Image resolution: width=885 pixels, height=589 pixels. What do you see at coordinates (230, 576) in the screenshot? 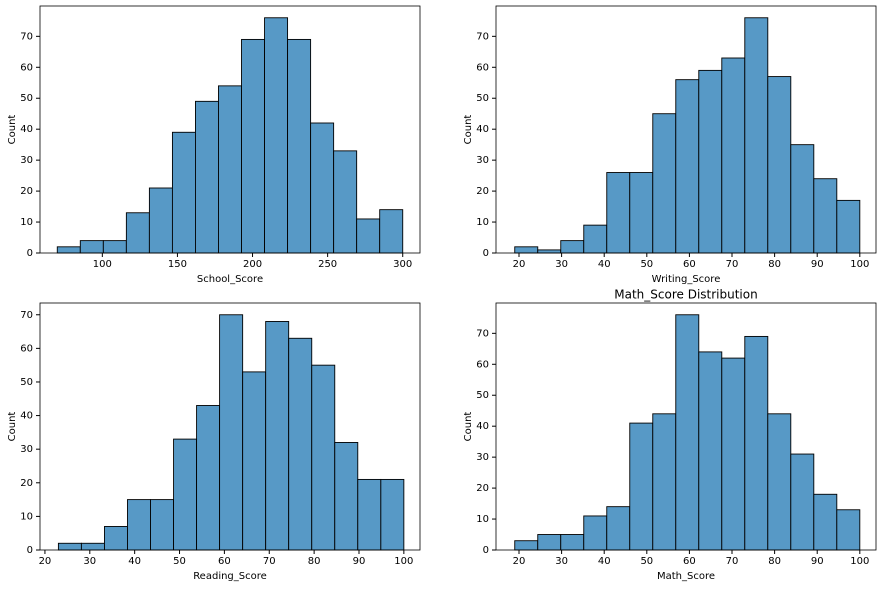
I see `x-axis-label: Reading_Score` at bounding box center [230, 576].